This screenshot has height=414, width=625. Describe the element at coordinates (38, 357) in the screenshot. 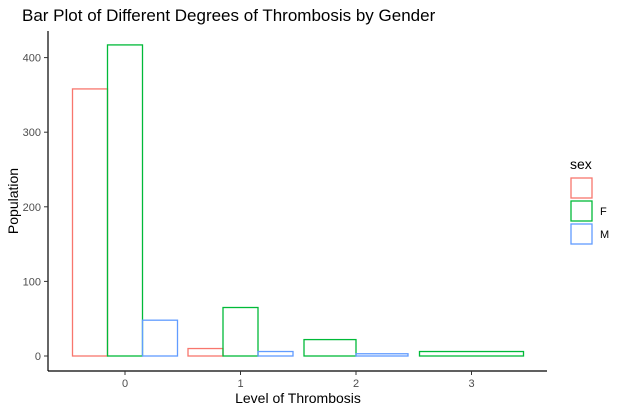

I see `y-tick-label: 0` at that location.